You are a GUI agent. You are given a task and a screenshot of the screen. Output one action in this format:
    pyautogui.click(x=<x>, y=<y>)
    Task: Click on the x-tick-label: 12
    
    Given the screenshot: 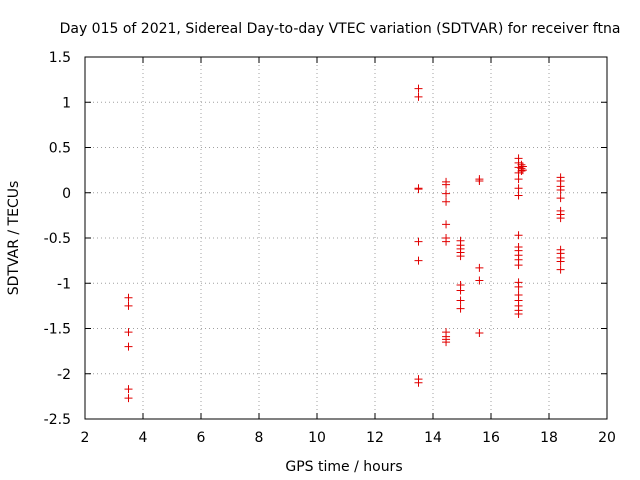 What is the action you would take?
    pyautogui.click(x=375, y=438)
    